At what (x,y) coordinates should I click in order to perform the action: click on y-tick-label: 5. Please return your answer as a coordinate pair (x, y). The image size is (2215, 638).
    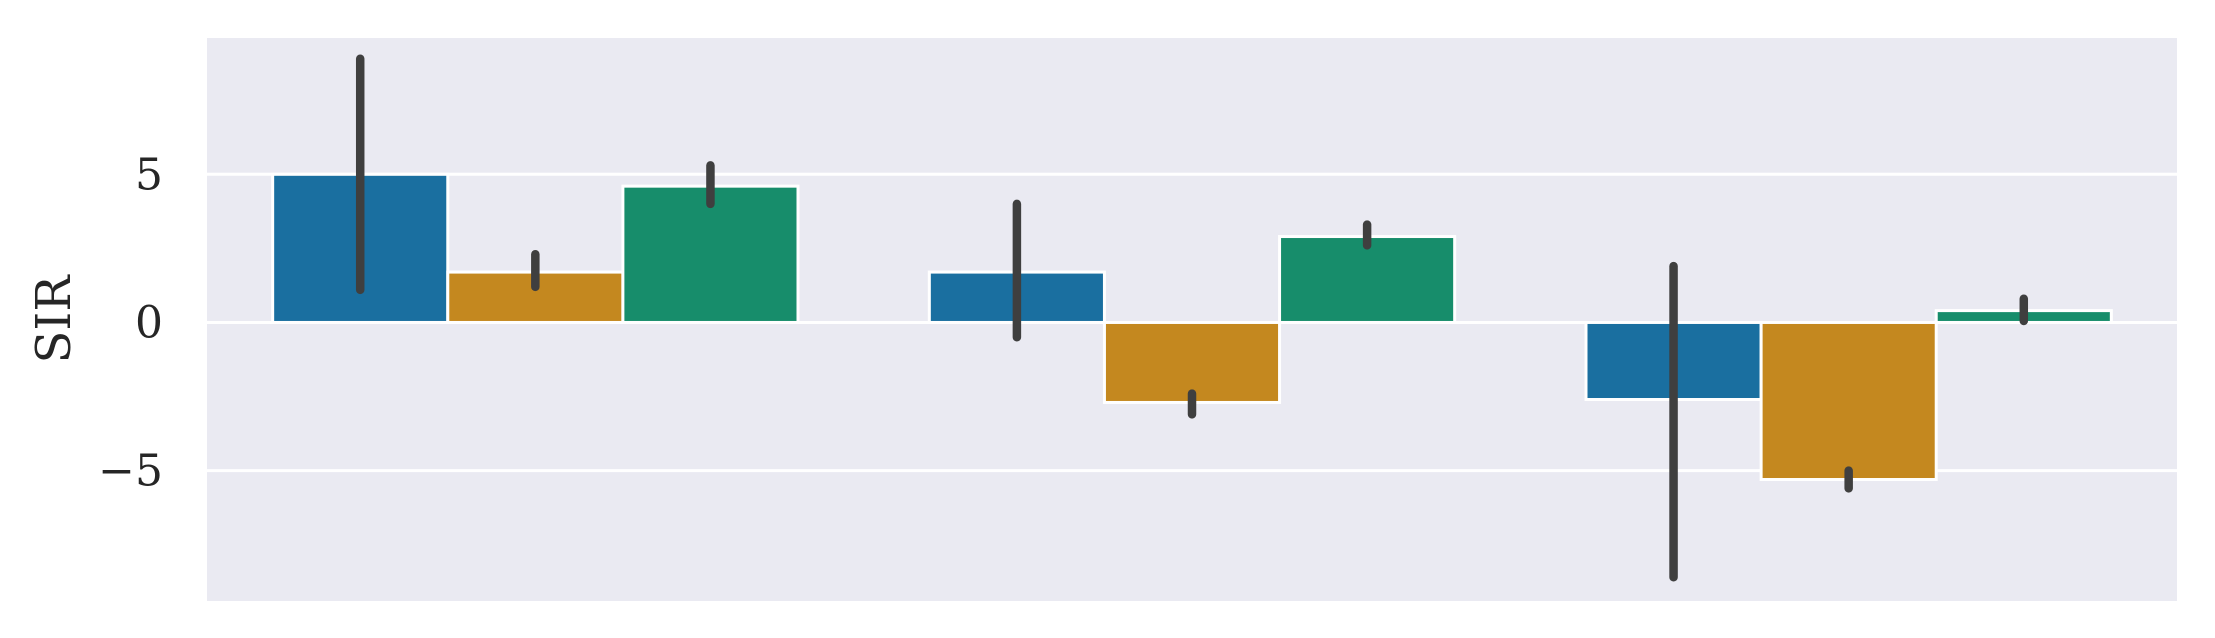
    Looking at the image, I should click on (149, 174).